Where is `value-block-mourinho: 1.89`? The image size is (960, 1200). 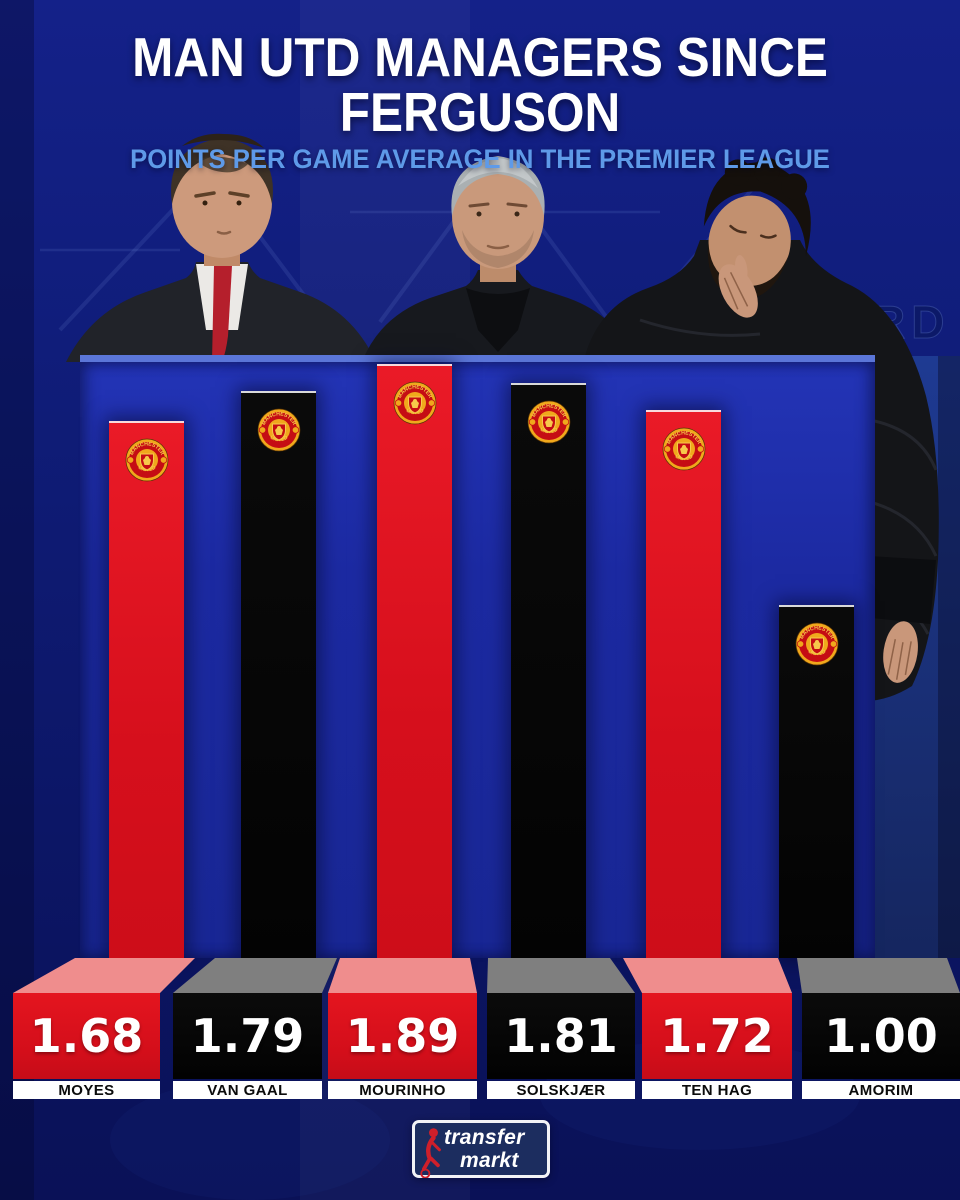
value-block-mourinho: 1.89 is located at coordinates (402, 1036).